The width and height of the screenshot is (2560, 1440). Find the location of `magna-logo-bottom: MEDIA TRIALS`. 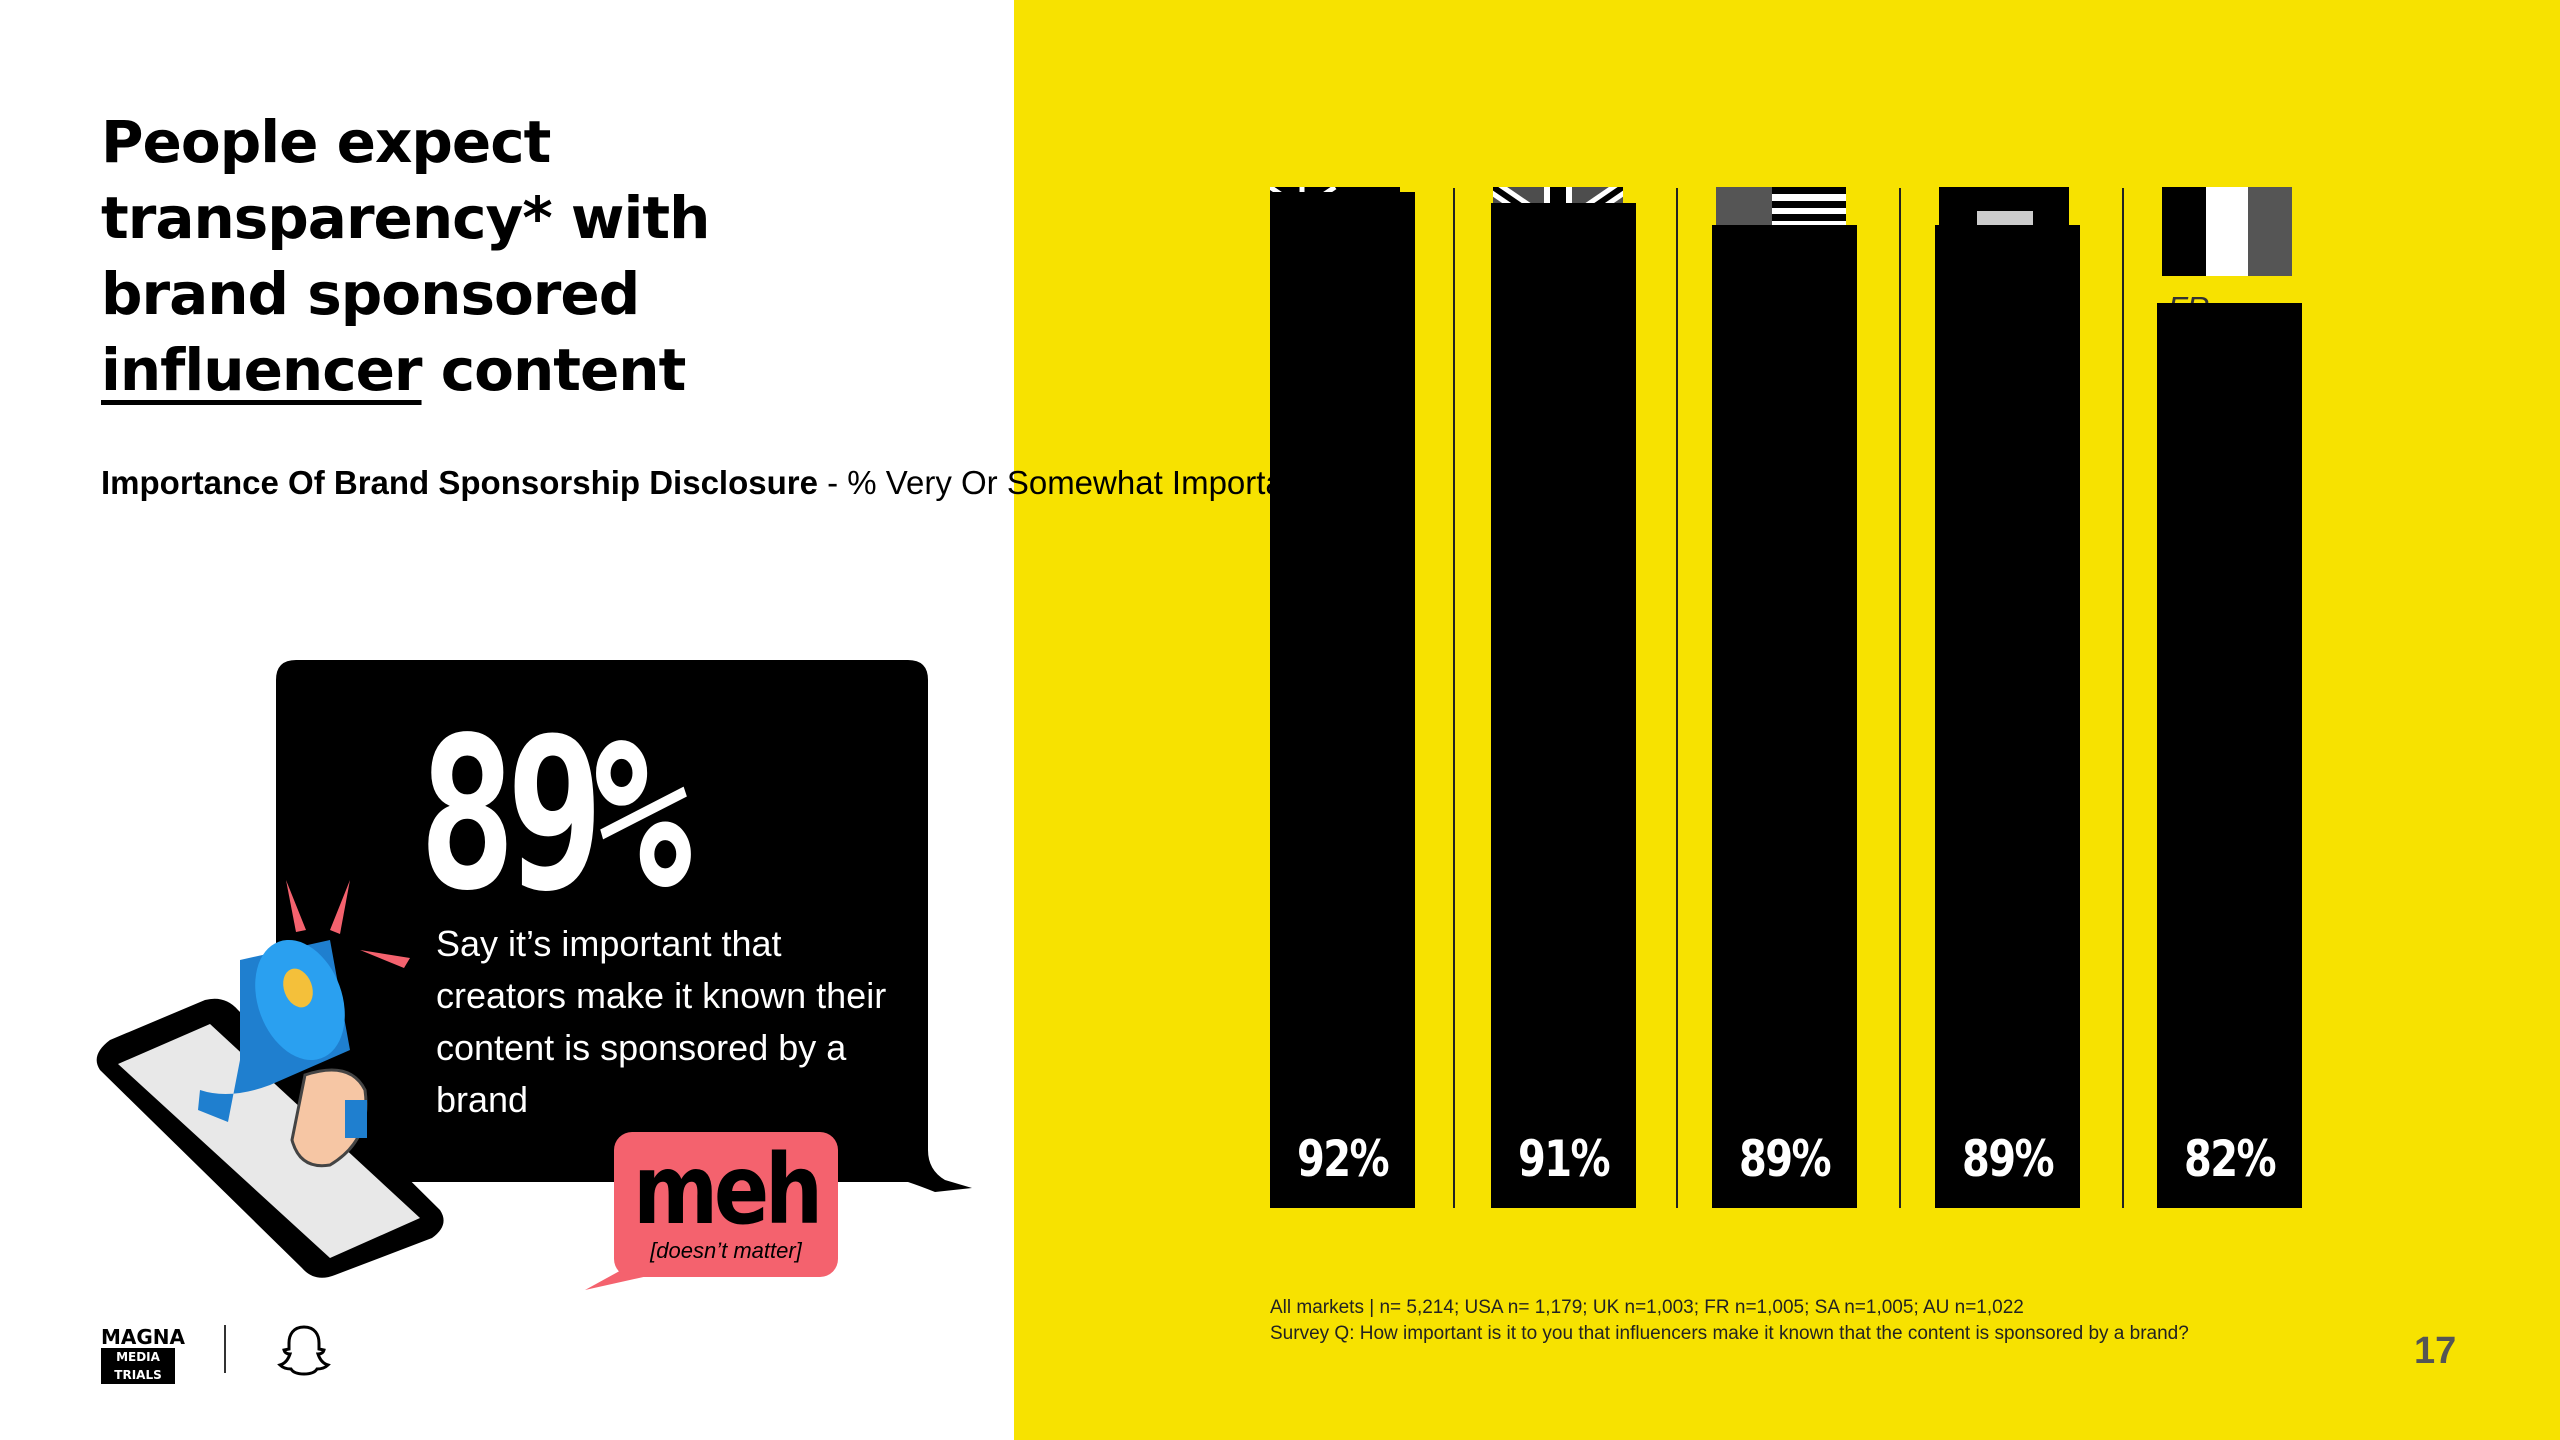

magna-logo-bottom: MEDIA TRIALS is located at coordinates (138, 1366).